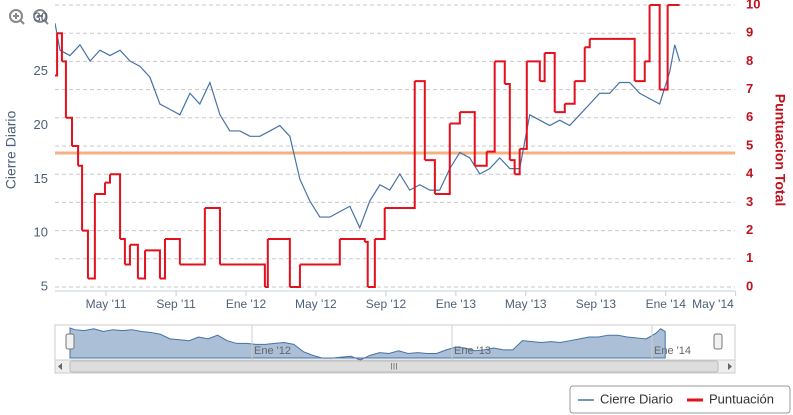 Image resolution: width=793 pixels, height=415 pixels. I want to click on navigator-area, so click(367, 344).